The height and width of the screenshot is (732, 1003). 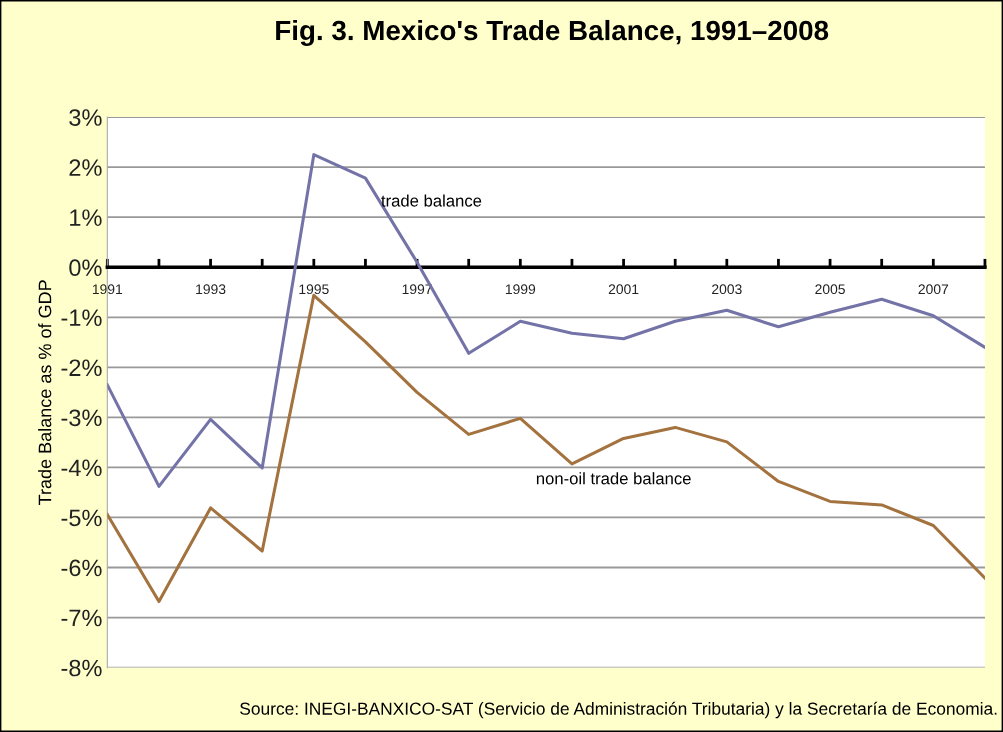 What do you see at coordinates (520, 289) in the screenshot?
I see `x-tick-label: 1999` at bounding box center [520, 289].